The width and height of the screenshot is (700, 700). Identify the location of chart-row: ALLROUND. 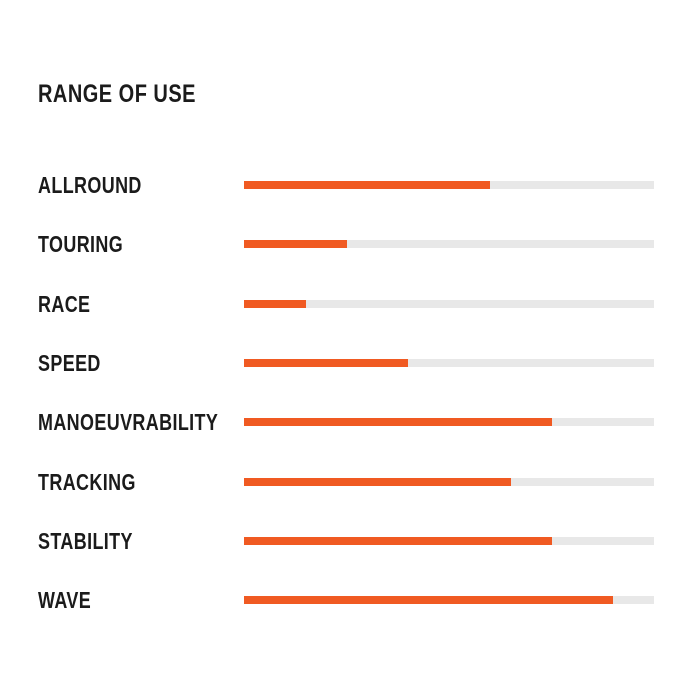
(350, 185).